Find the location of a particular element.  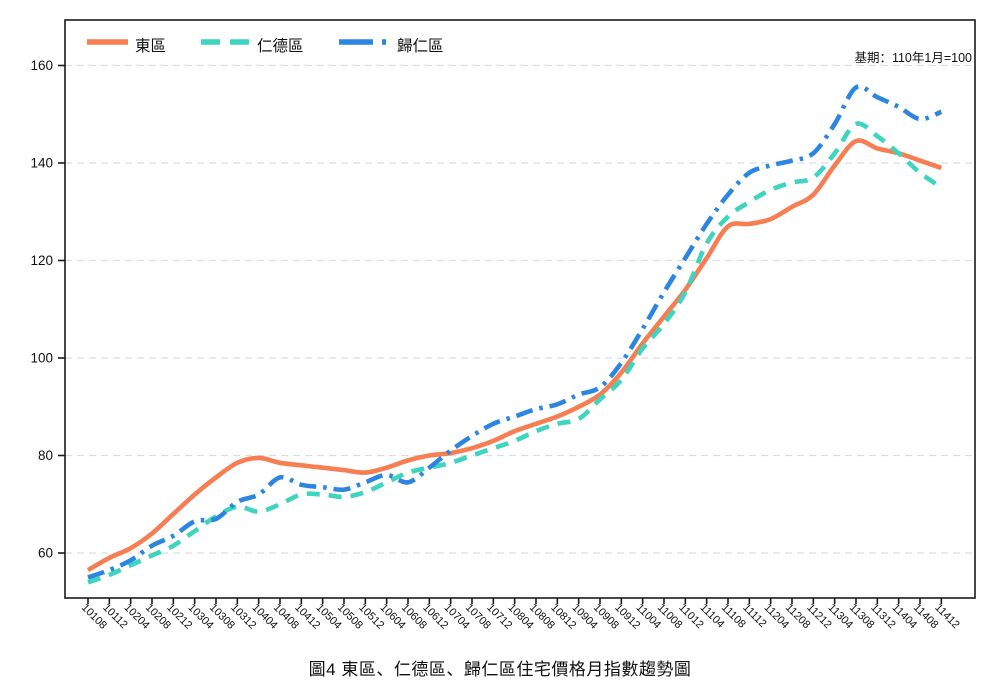

legend-label-rende-district: 仁德區 is located at coordinates (280, 46).